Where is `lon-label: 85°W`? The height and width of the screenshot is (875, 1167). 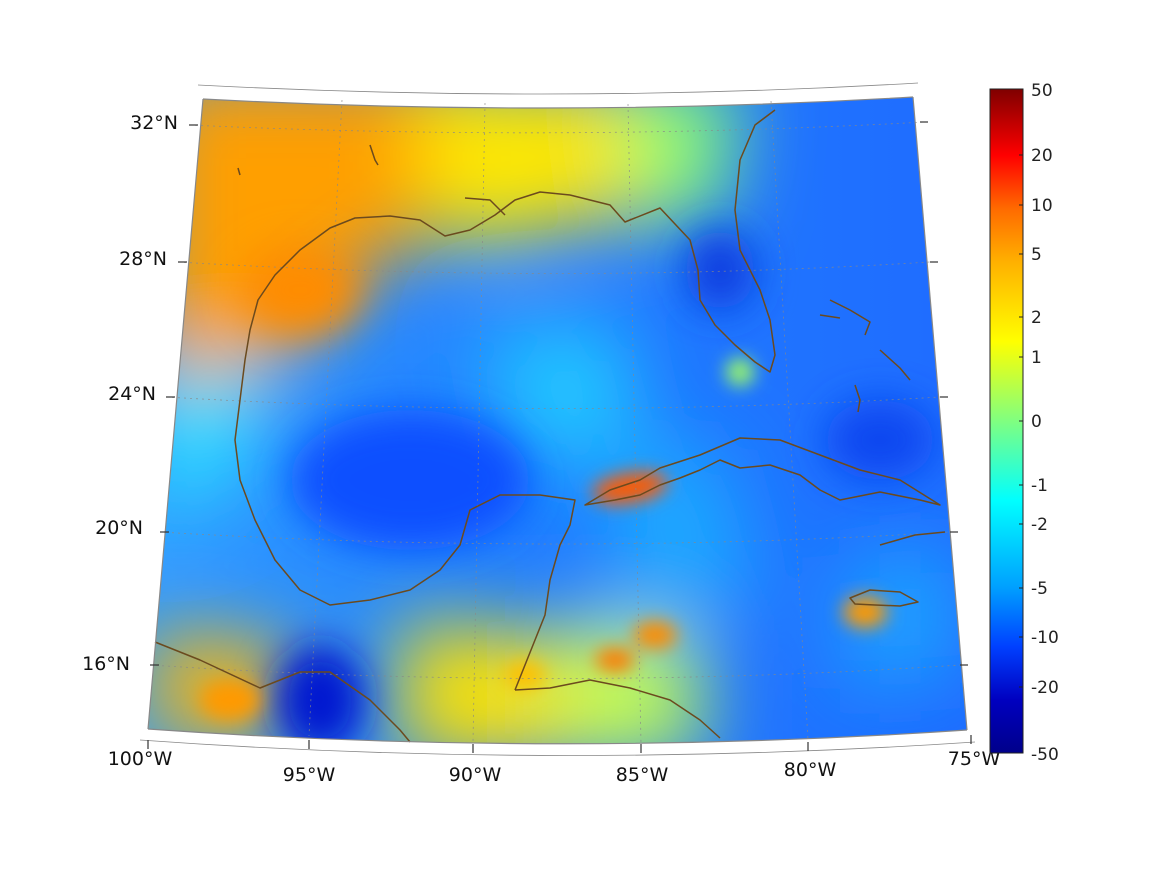
lon-label: 85°W is located at coordinates (642, 775).